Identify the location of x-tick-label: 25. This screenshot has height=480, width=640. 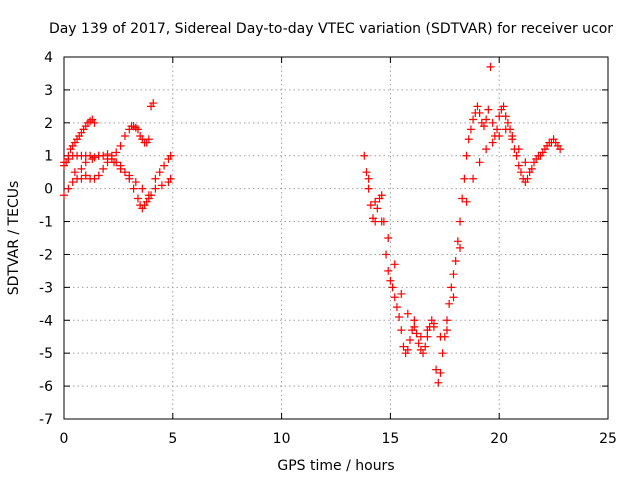
(608, 439).